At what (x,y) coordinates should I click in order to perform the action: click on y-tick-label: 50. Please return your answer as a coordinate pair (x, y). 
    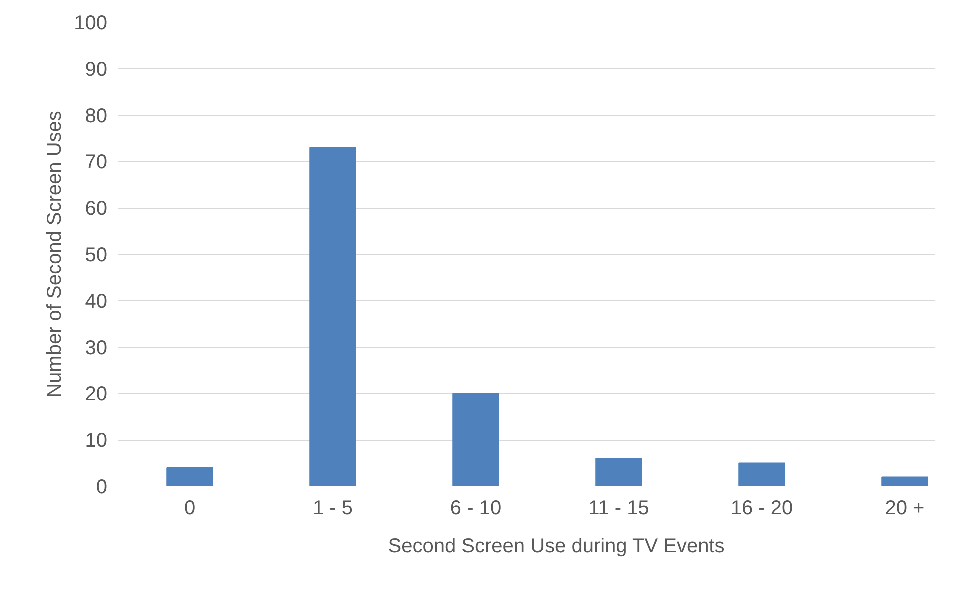
    Looking at the image, I should click on (96, 255).